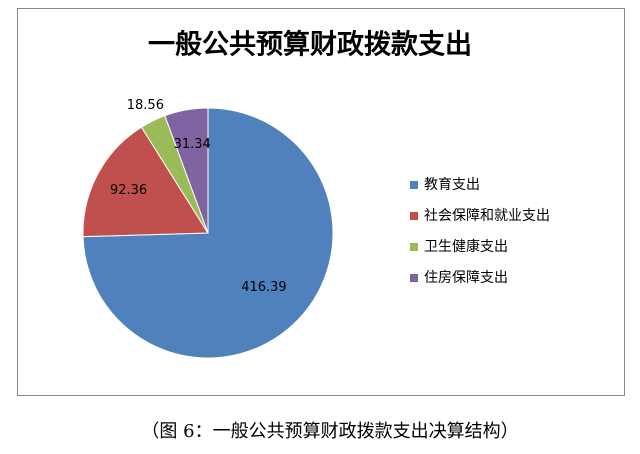 This screenshot has height=454, width=640. I want to click on data-label: 18.56, so click(145, 105).